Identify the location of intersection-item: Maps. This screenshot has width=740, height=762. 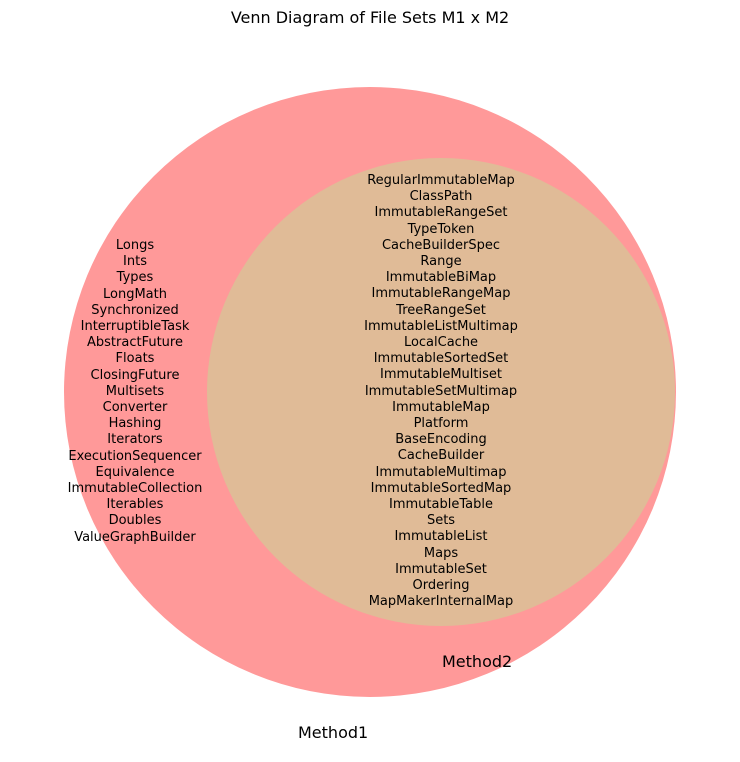
(441, 553).